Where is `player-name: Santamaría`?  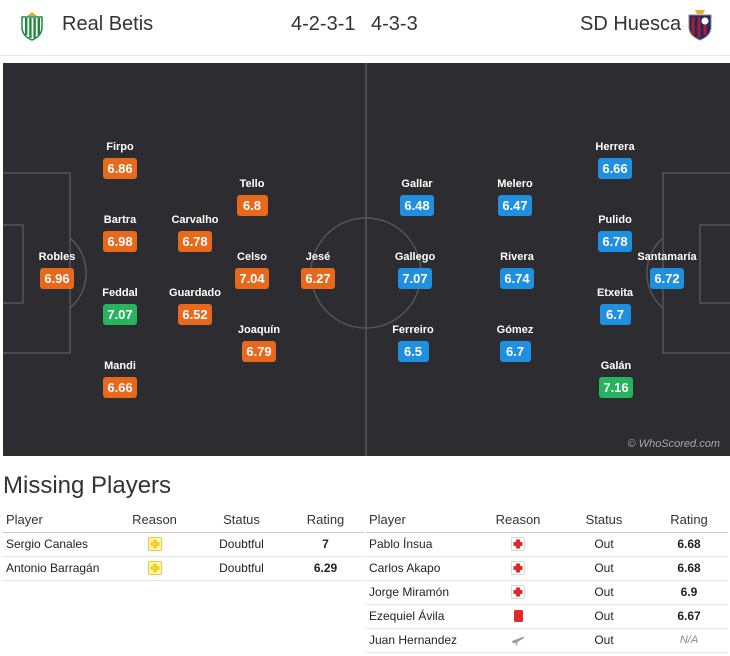
player-name: Santamaría is located at coordinates (667, 257).